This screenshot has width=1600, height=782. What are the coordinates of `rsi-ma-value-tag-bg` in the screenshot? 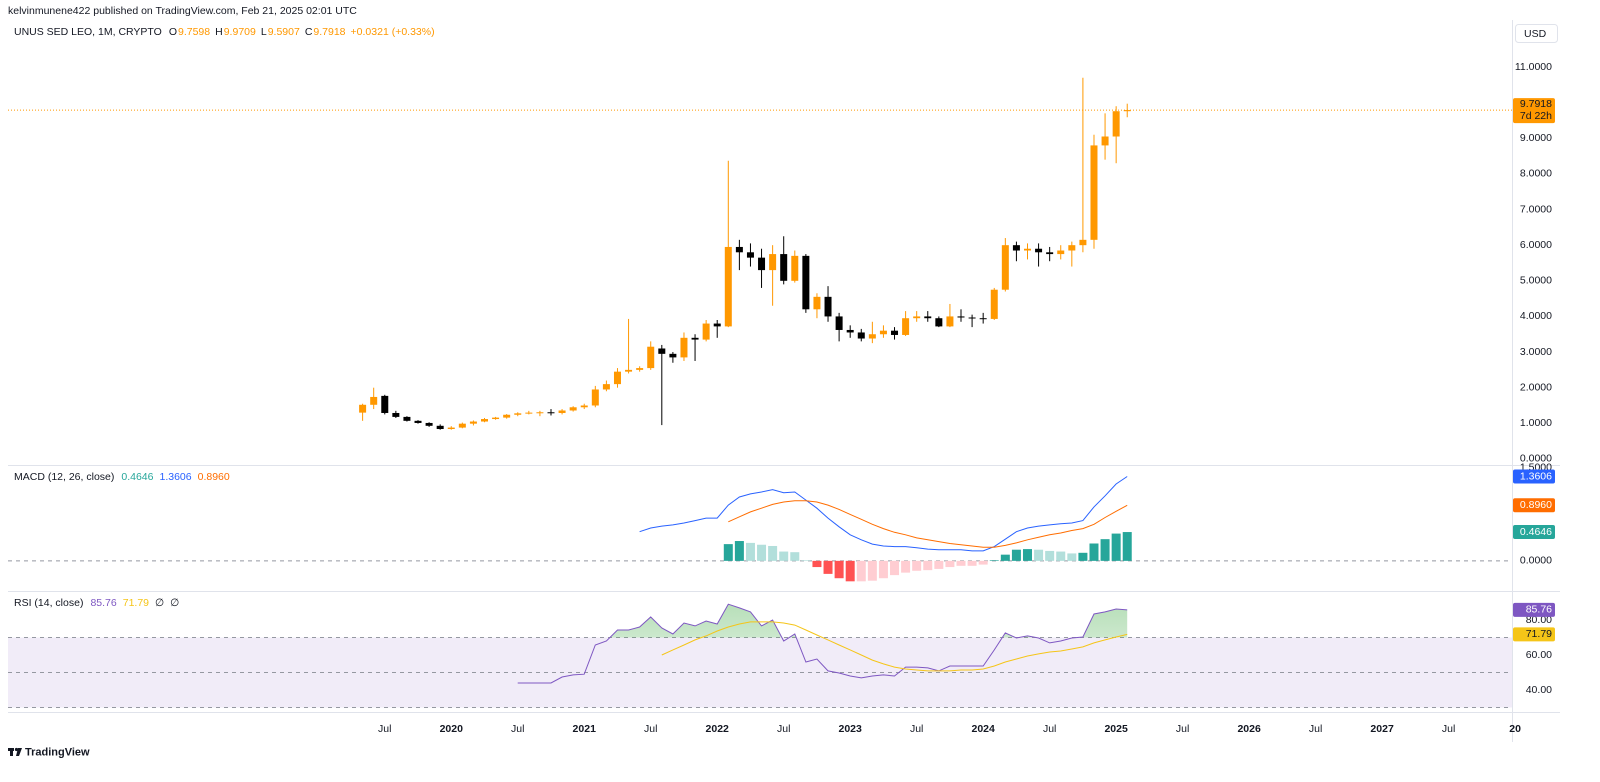 It's located at (1534, 634).